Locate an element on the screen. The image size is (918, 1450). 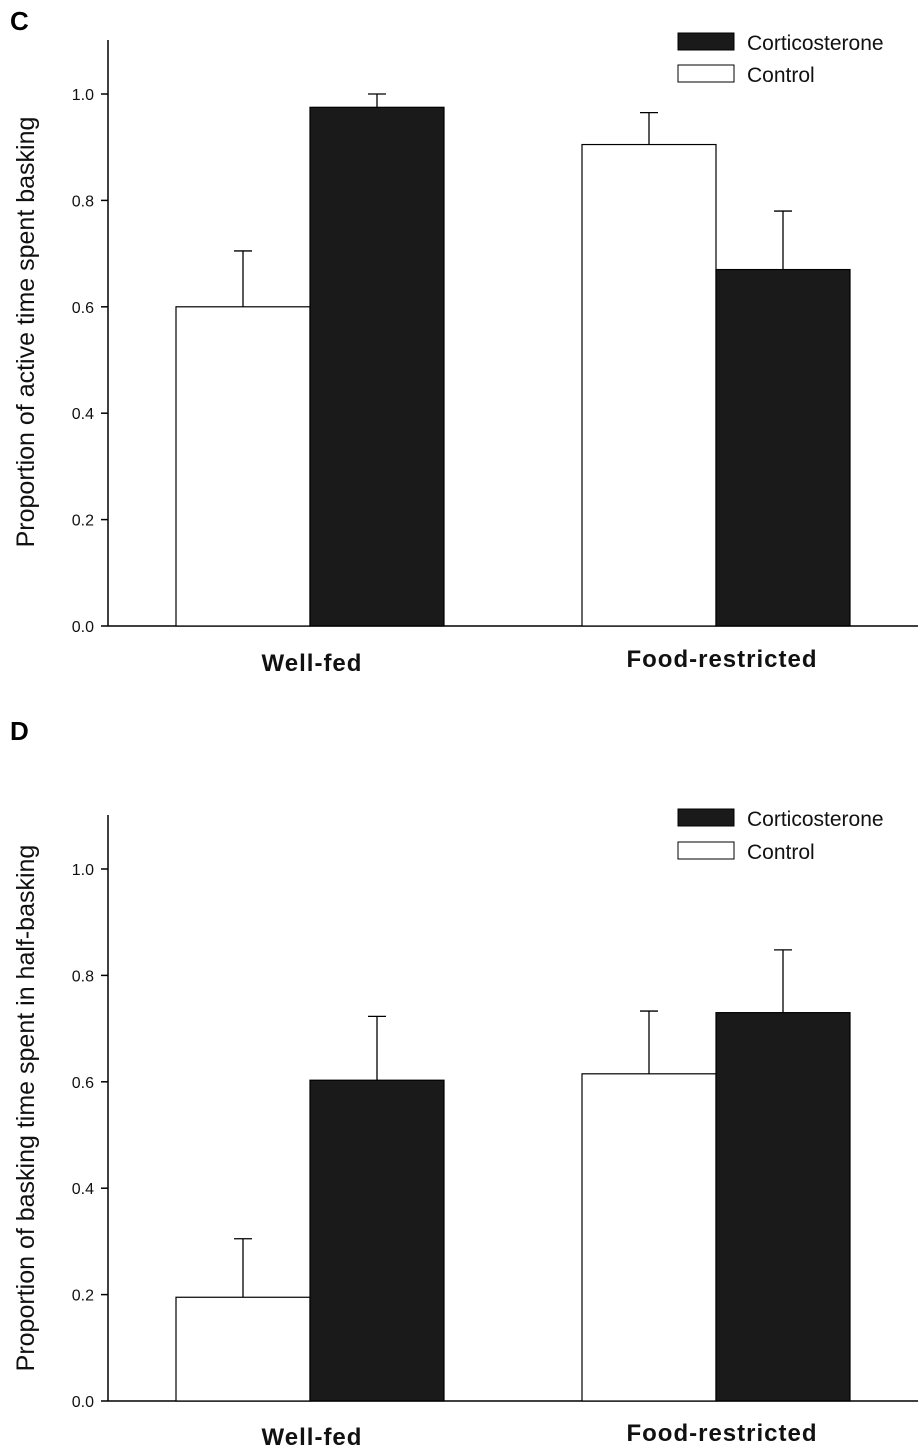
panel-letter: C is located at coordinates (19, 21).